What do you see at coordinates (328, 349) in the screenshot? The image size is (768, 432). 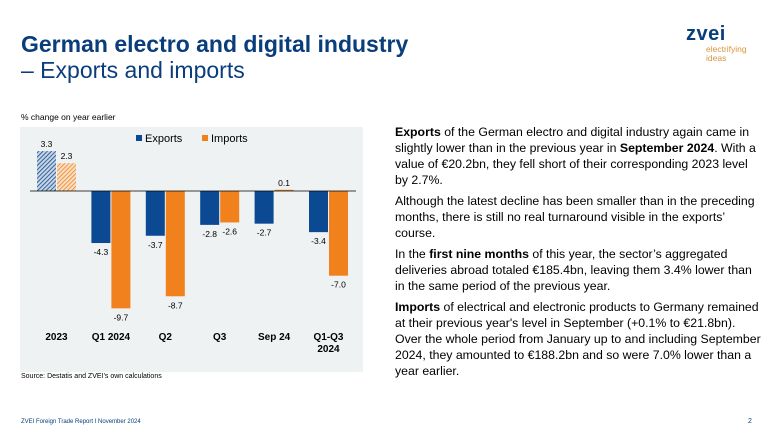 I see `x-tick-label-5: 2024` at bounding box center [328, 349].